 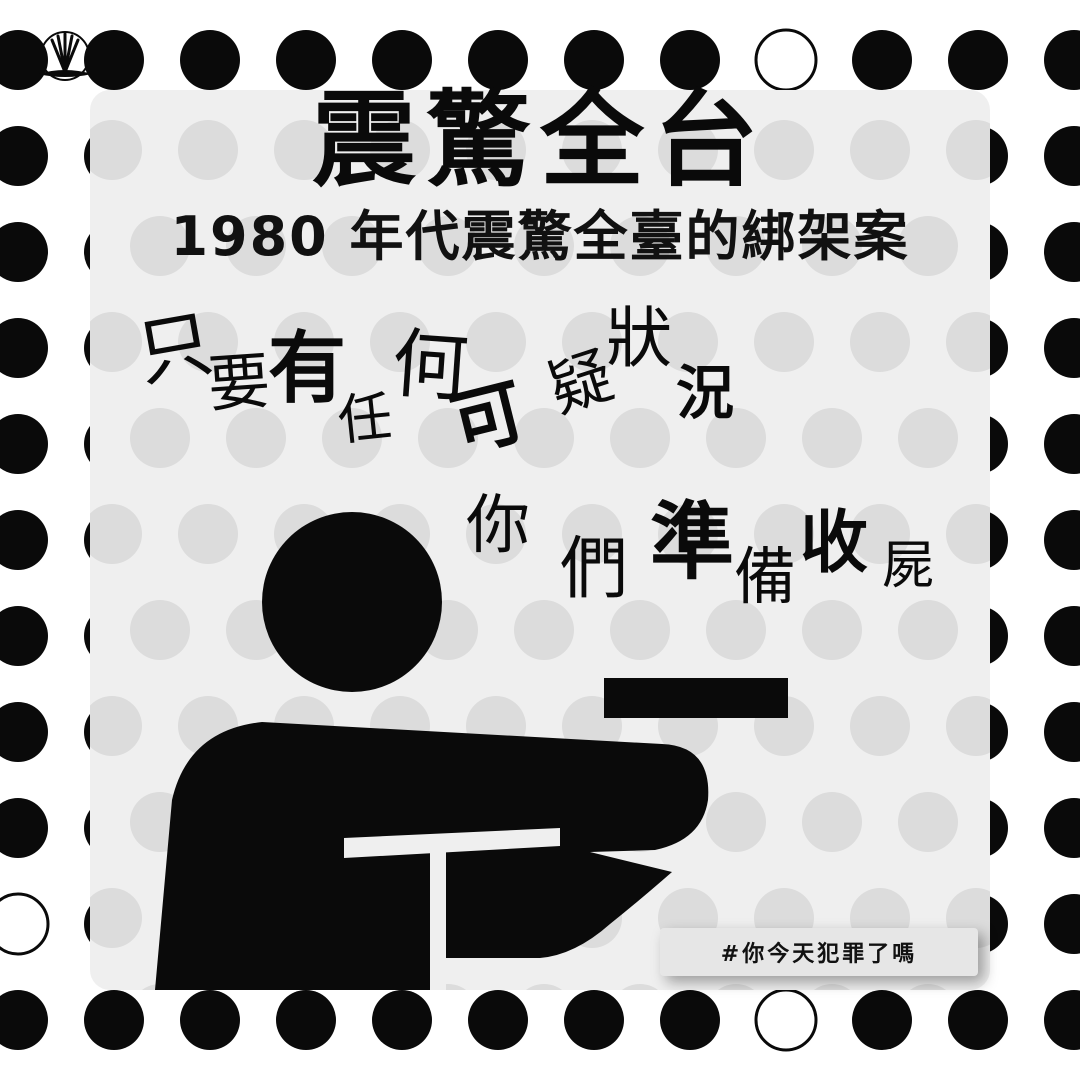 I want to click on phrase-char: 有, so click(x=307, y=369).